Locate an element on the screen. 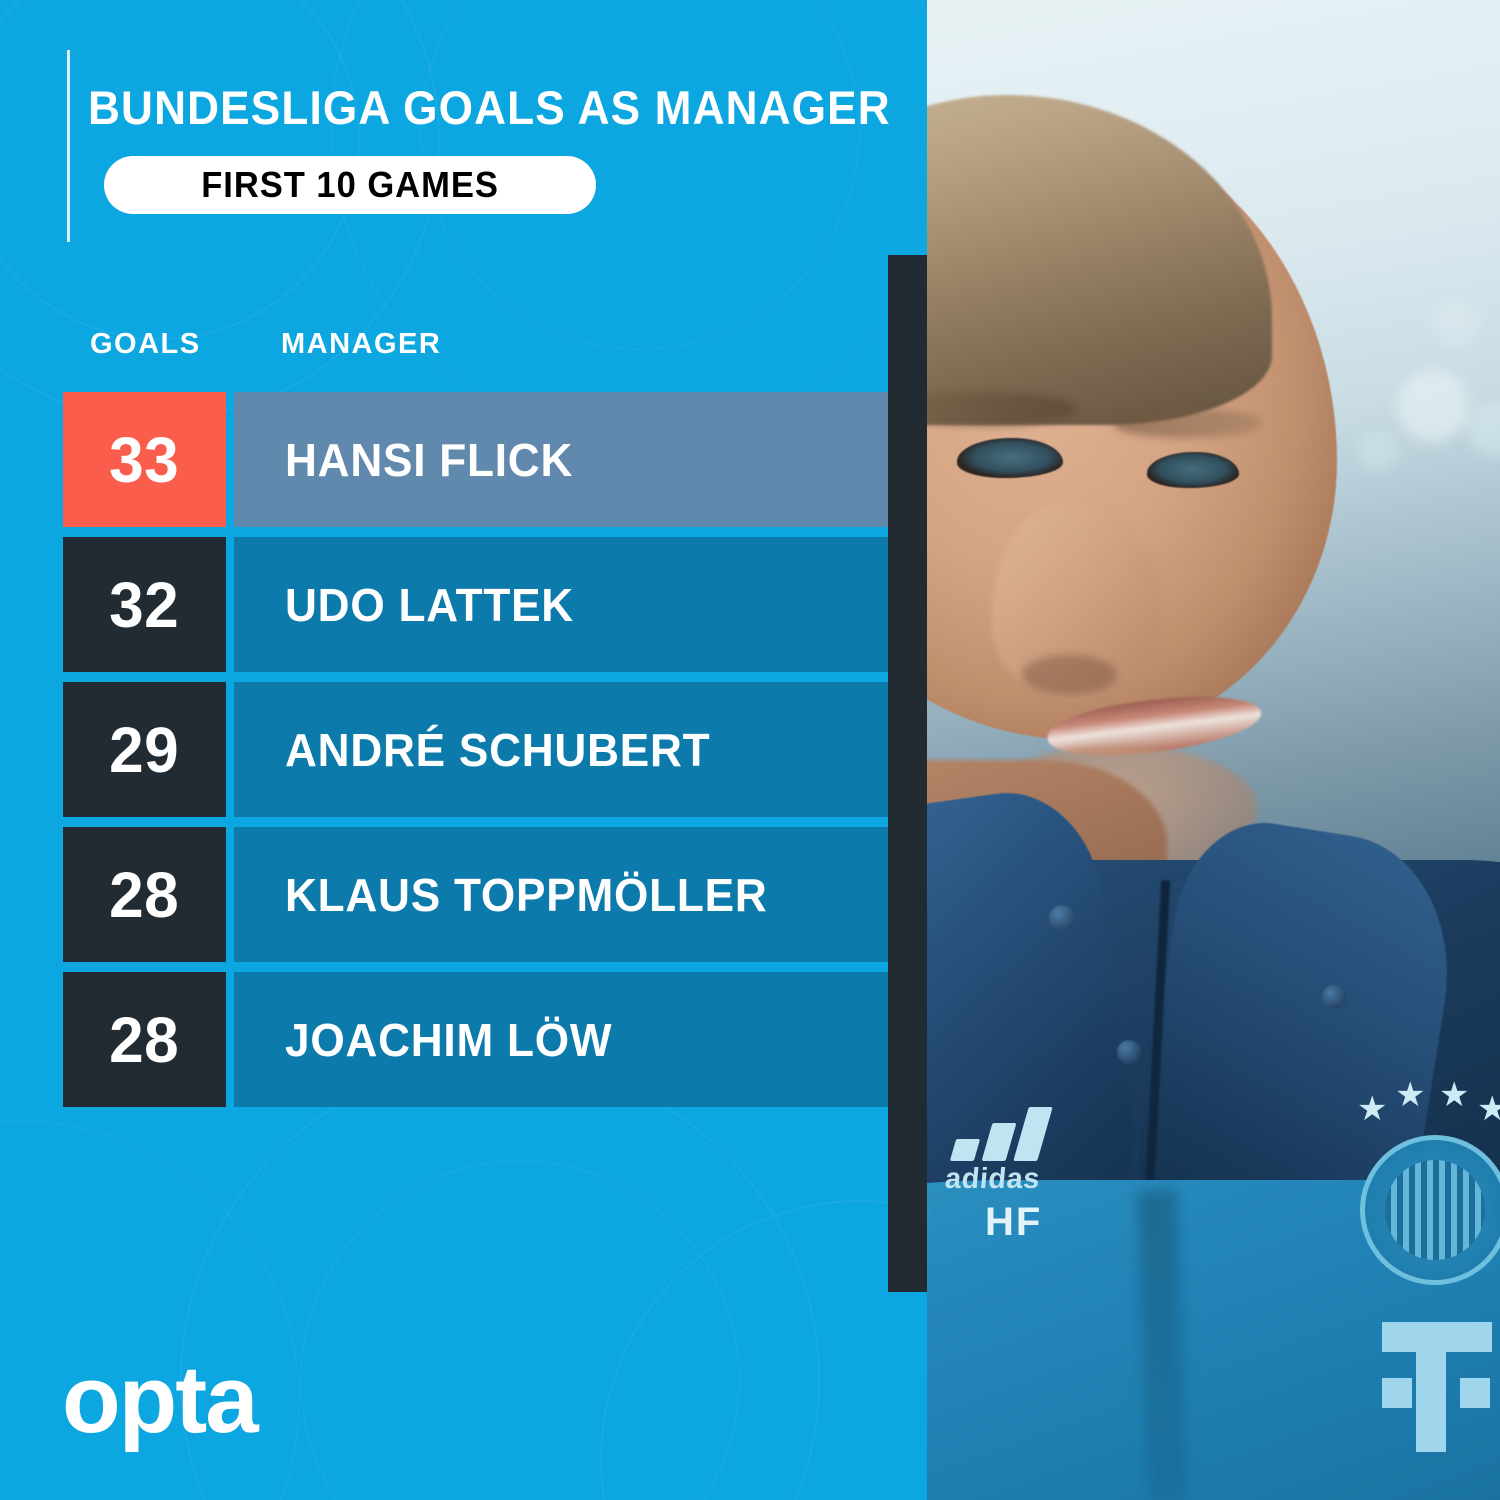 The width and height of the screenshot is (1500, 1500). table-row: 28 KLAUS TOPPMÖLLER is located at coordinates (463, 894).